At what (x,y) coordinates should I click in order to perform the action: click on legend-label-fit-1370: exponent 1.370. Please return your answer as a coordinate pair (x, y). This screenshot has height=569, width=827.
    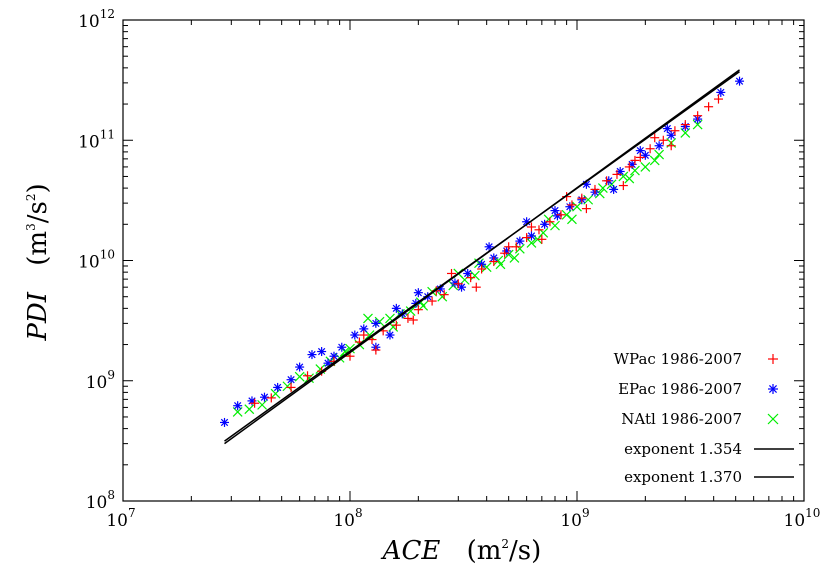
    Looking at the image, I should click on (683, 477).